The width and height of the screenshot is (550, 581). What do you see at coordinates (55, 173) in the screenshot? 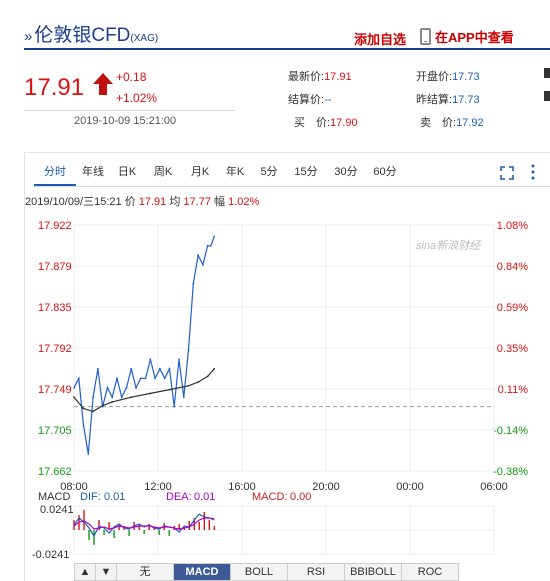
I see `tab-0: 分时` at bounding box center [55, 173].